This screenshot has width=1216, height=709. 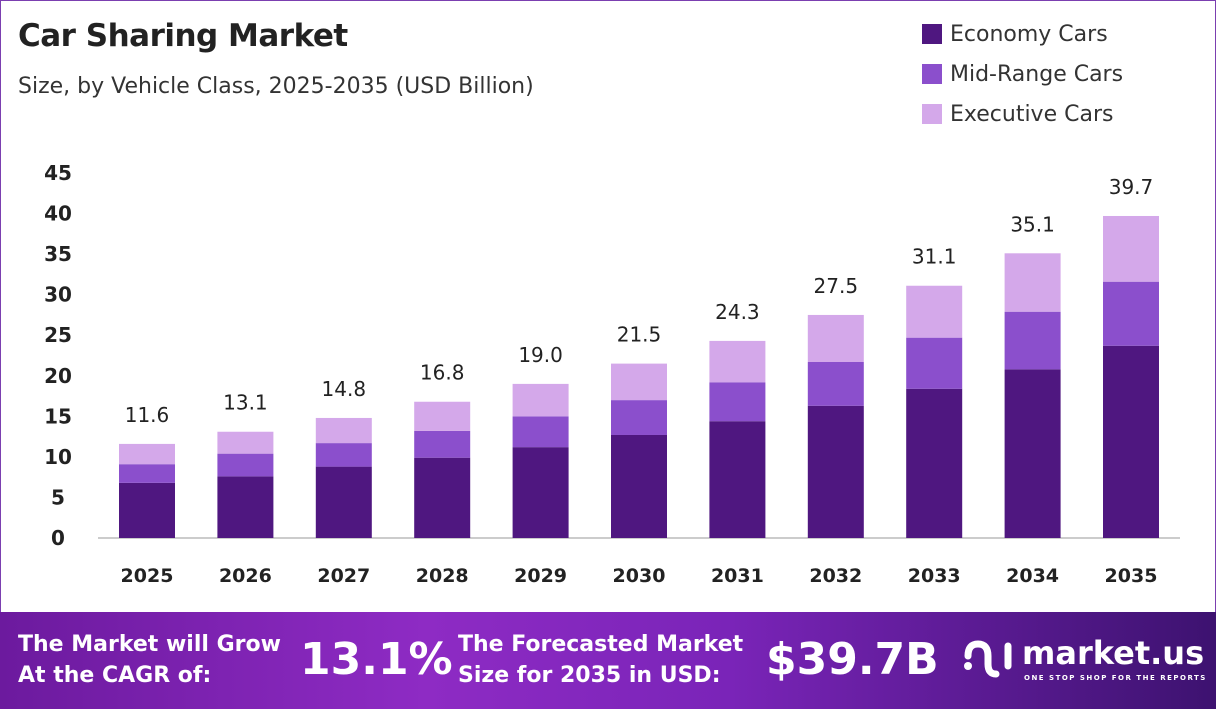 What do you see at coordinates (988, 659) in the screenshot?
I see `logo-icon` at bounding box center [988, 659].